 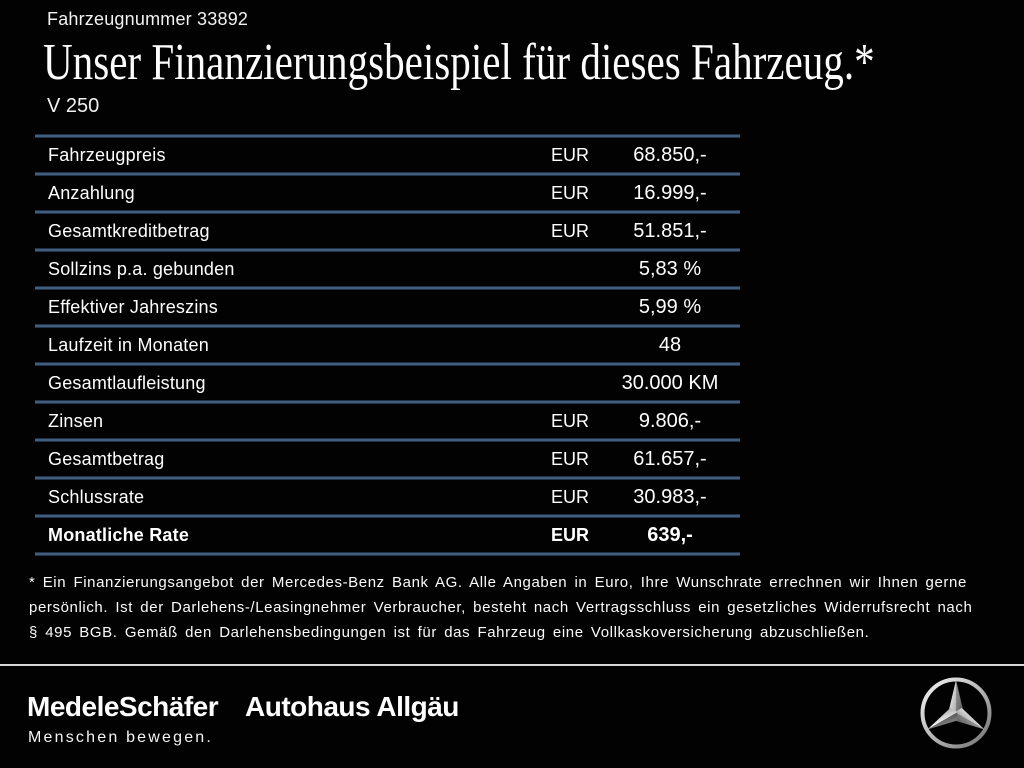 What do you see at coordinates (76, 420) in the screenshot?
I see `row-label: Zinsen` at bounding box center [76, 420].